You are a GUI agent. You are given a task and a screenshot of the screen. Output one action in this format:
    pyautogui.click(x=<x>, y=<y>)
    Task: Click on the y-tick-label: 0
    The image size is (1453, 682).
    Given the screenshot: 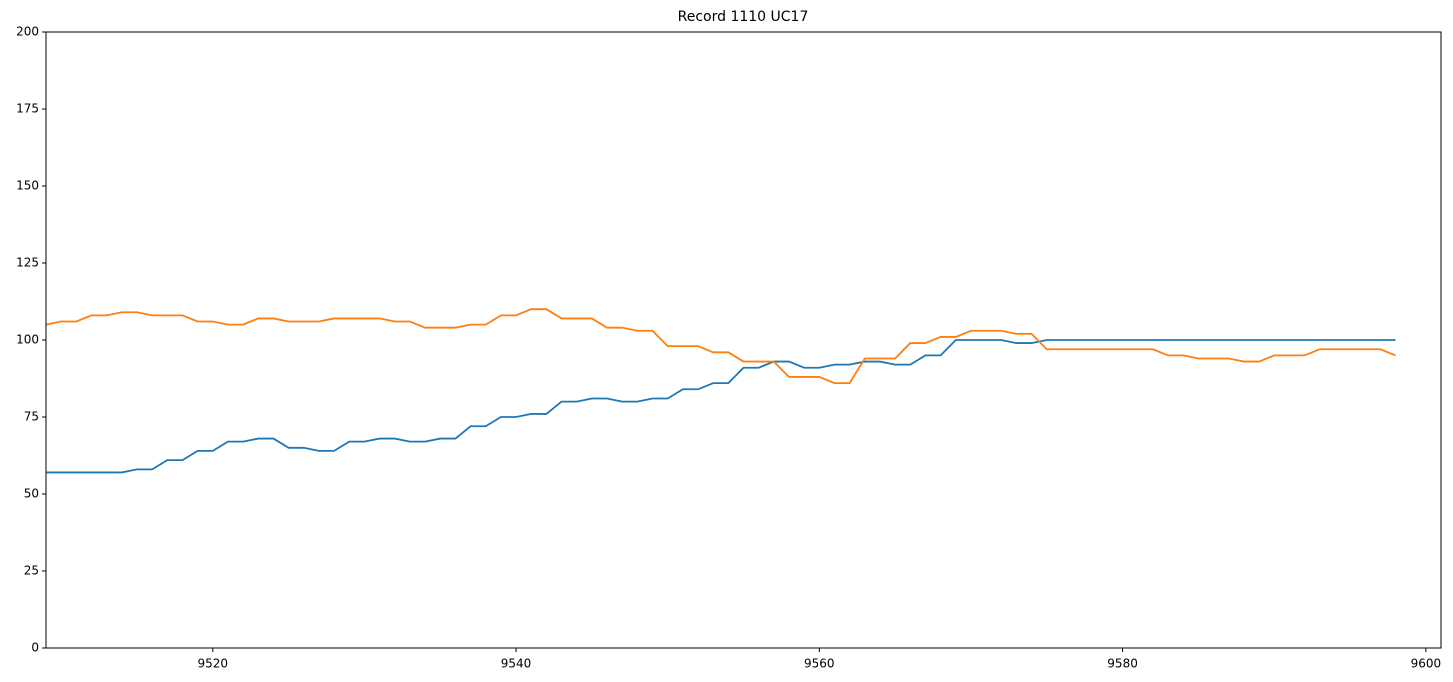 What is the action you would take?
    pyautogui.click(x=35, y=648)
    